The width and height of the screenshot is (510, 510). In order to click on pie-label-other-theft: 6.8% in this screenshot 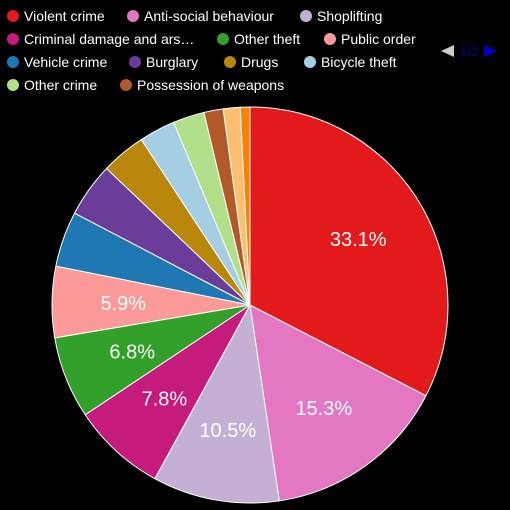, I will do `click(132, 353)`.